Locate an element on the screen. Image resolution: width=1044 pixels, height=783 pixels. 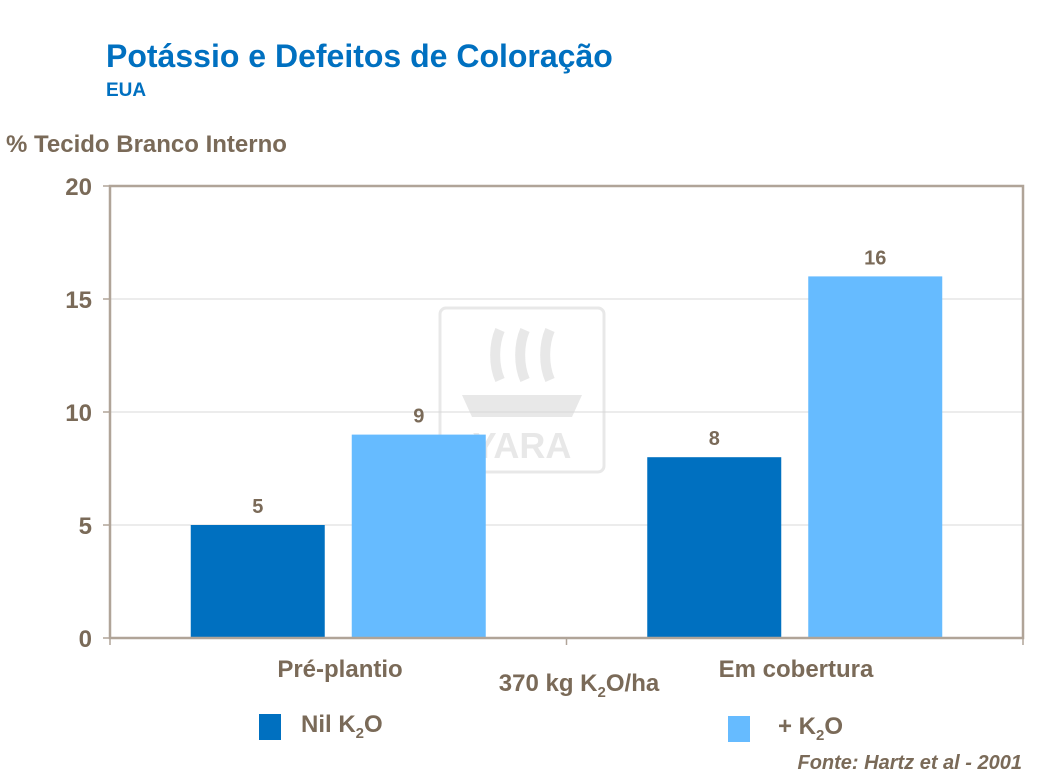
svg-text: YARA is located at coordinates (522, 445).